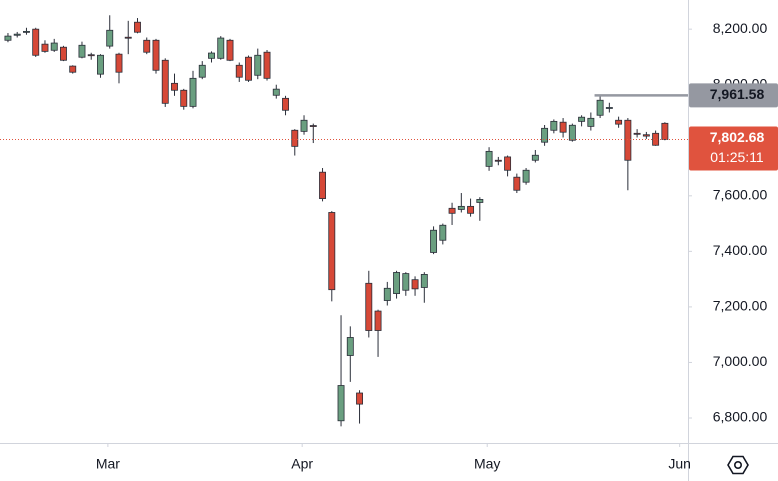 Image resolution: width=778 pixels, height=481 pixels. Describe the element at coordinates (740, 306) in the screenshot. I see `y-tick-label: 7,200.00` at that location.